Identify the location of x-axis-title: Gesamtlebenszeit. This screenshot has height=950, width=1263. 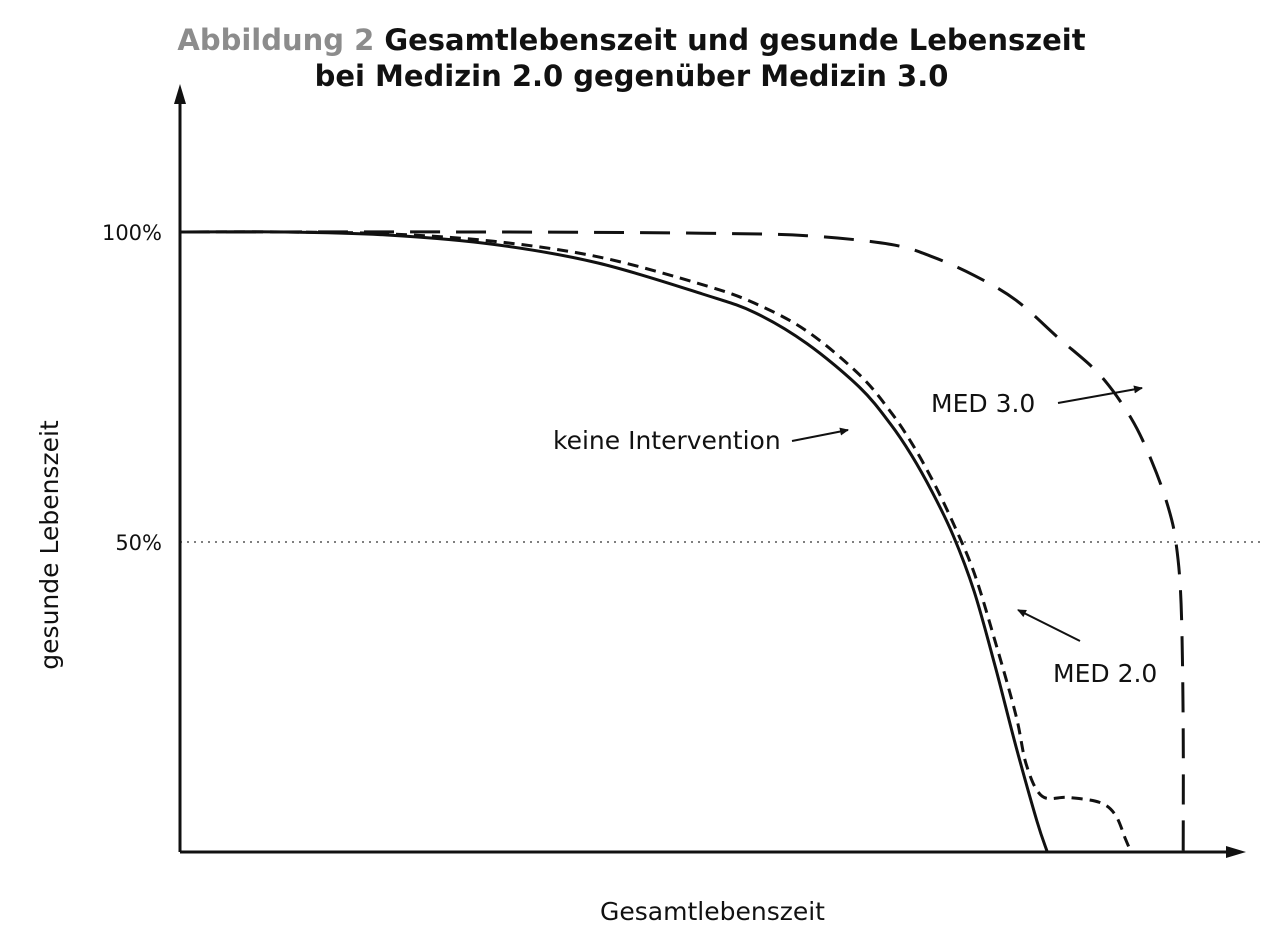
(712, 911).